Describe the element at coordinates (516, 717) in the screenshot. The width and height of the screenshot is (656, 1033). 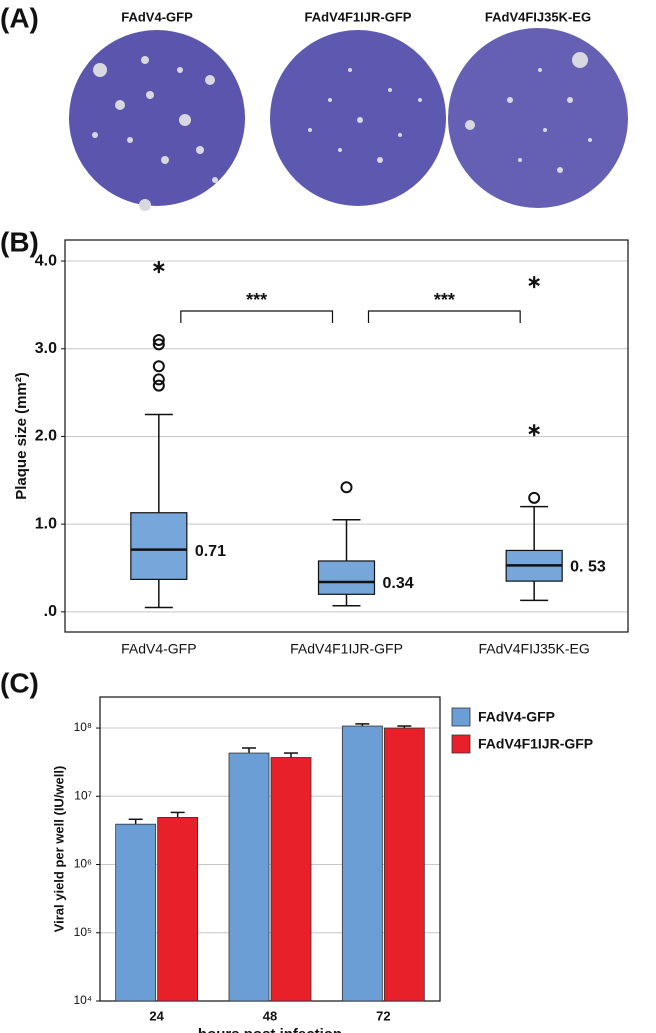
I see `legend-label: FAdV4-GFP` at that location.